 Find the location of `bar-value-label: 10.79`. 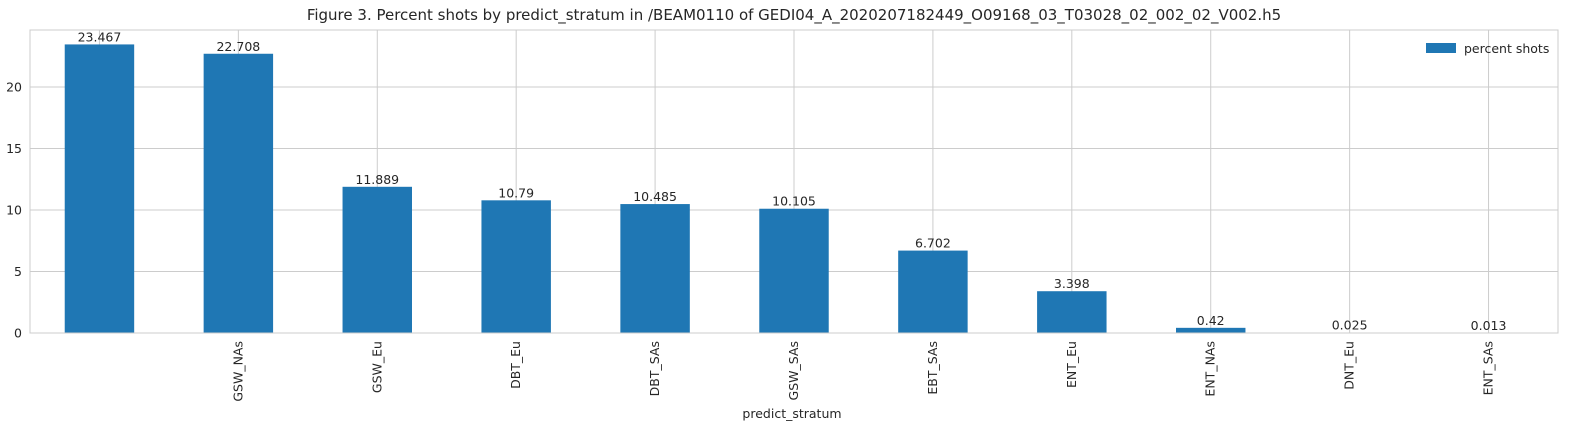

bar-value-label: 10.79 is located at coordinates (516, 192).